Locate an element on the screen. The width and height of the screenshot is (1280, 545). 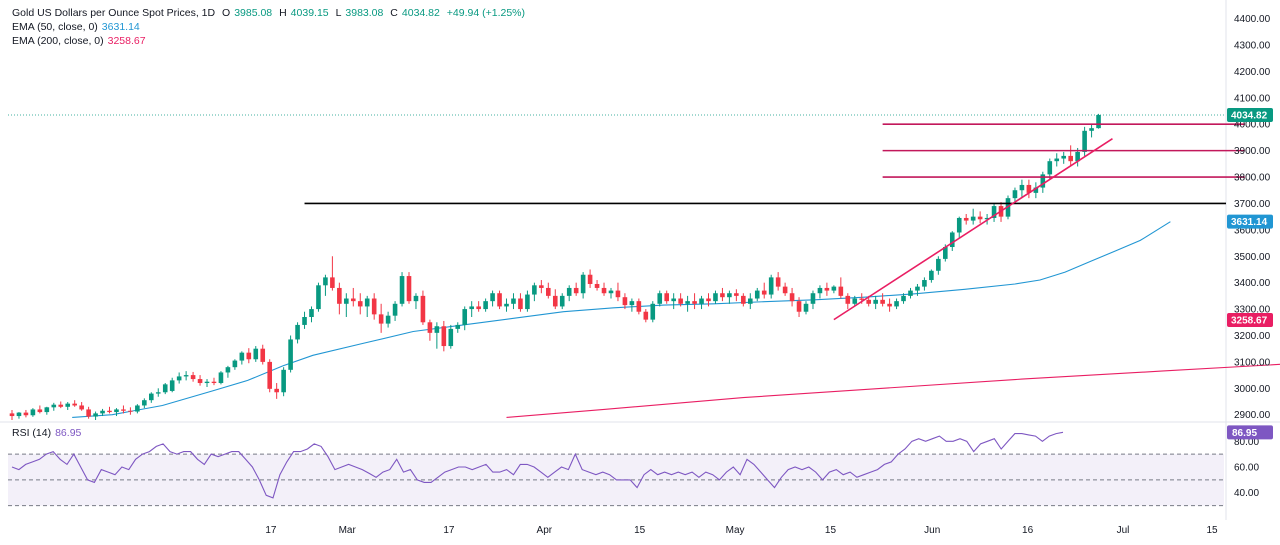
rsi-line is located at coordinates (537, 465).